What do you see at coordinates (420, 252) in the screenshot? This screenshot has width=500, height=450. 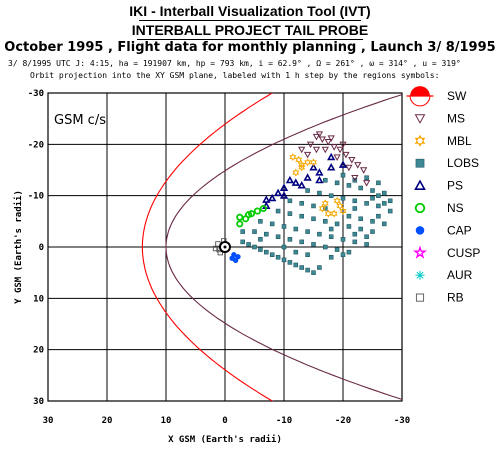 I see `cusp-point` at bounding box center [420, 252].